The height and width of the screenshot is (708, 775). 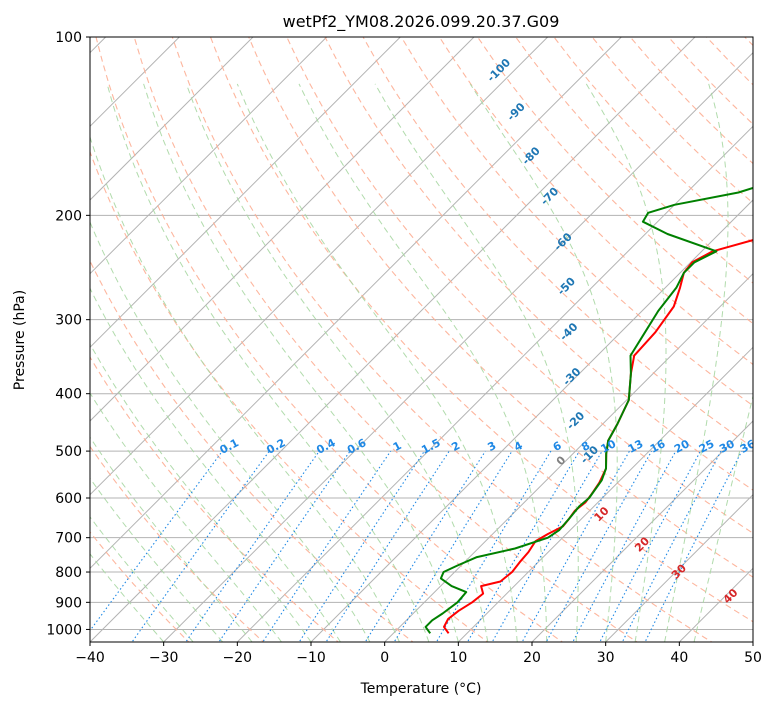 What do you see at coordinates (707, 446) in the screenshot?
I see `mixing-ratio-label: 25` at bounding box center [707, 446].